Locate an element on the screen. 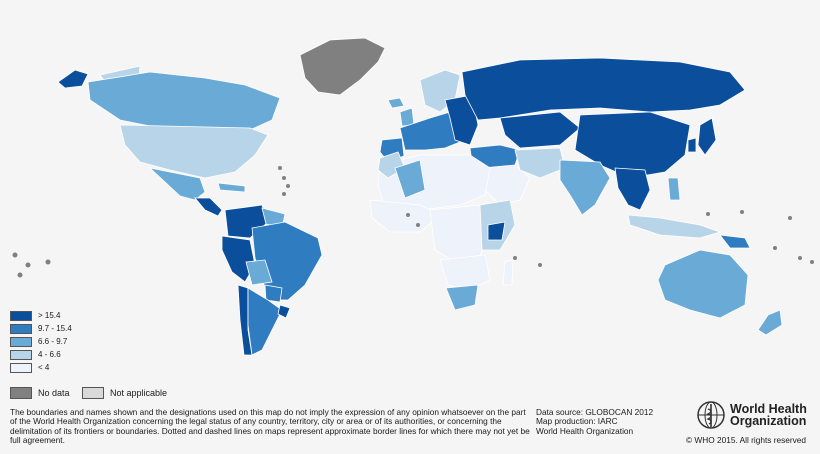  peru-ecuador is located at coordinates (238, 259).